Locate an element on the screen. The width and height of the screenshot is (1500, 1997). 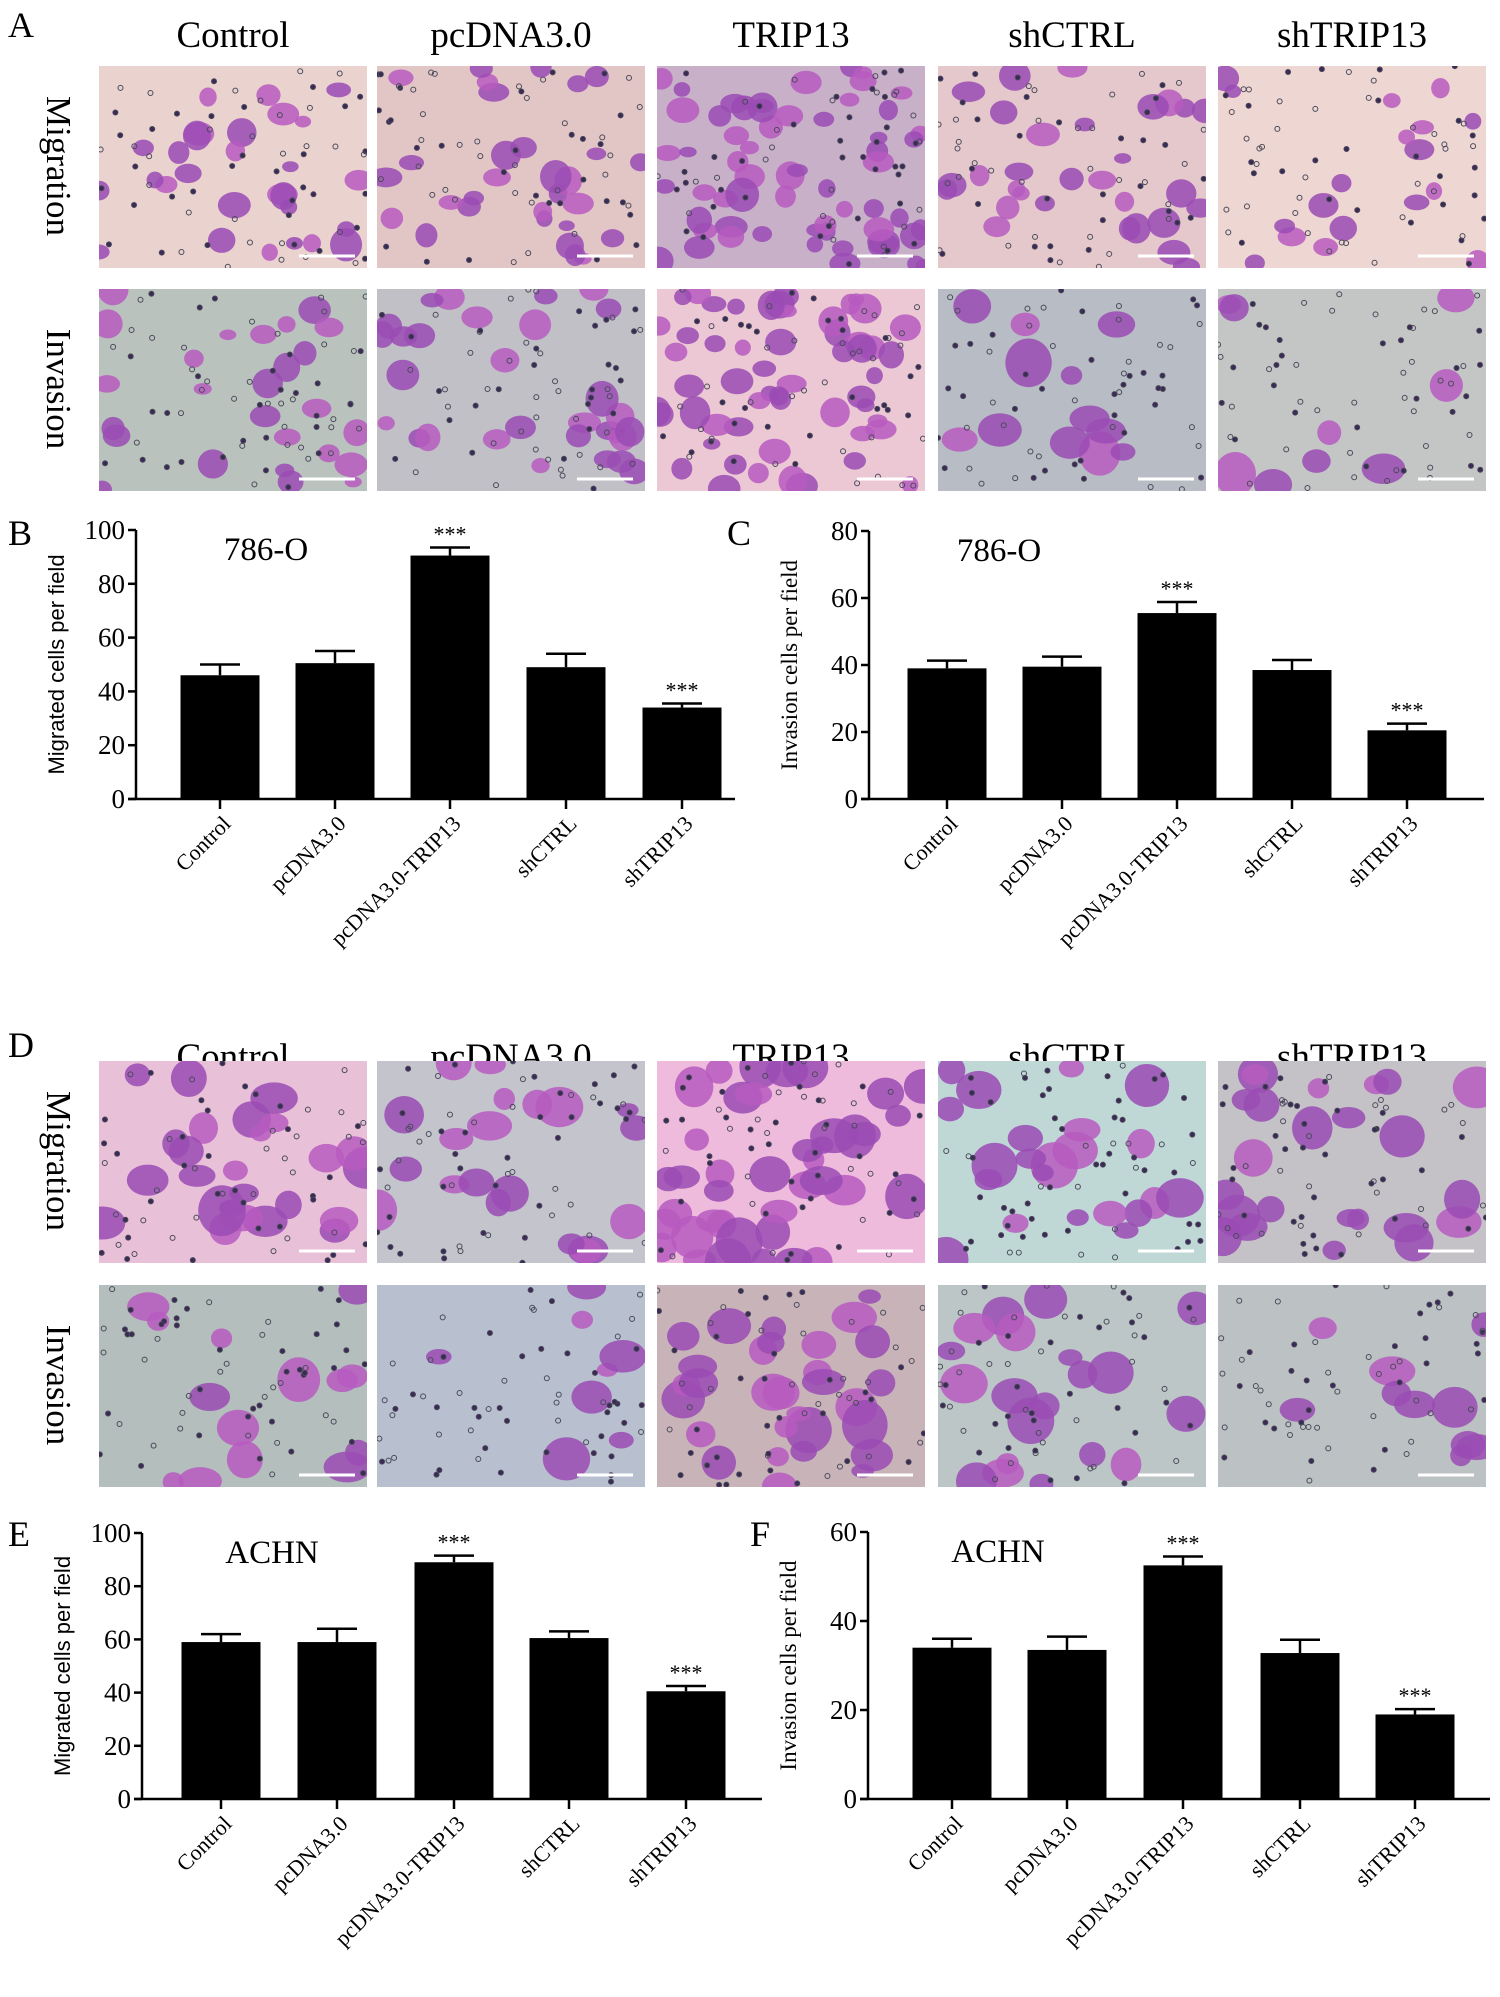
x-tick-label: shCTRL is located at coordinates (548, 1846).